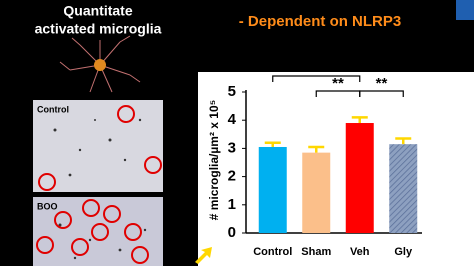  Describe the element at coordinates (272, 252) in the screenshot. I see `x-tick-label: Control` at that location.